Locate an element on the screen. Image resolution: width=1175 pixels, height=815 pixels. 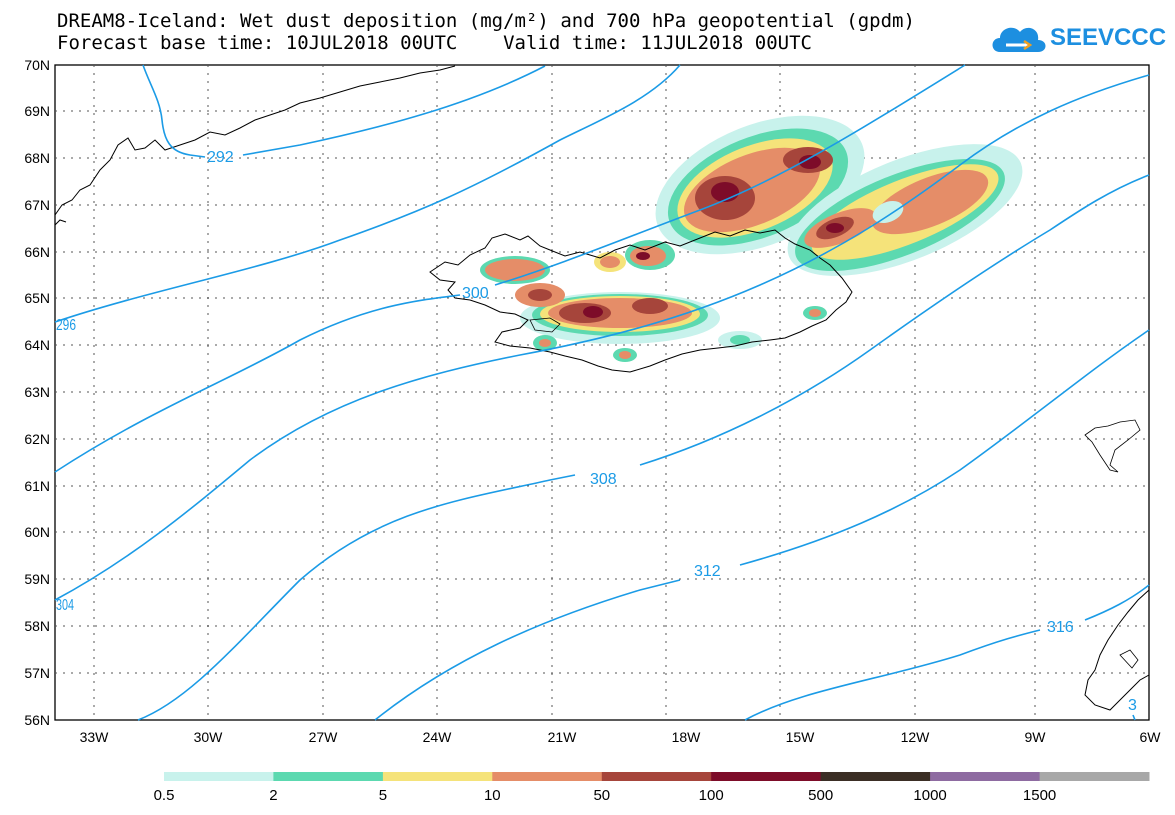
lon-label: 30W is located at coordinates (209, 737).